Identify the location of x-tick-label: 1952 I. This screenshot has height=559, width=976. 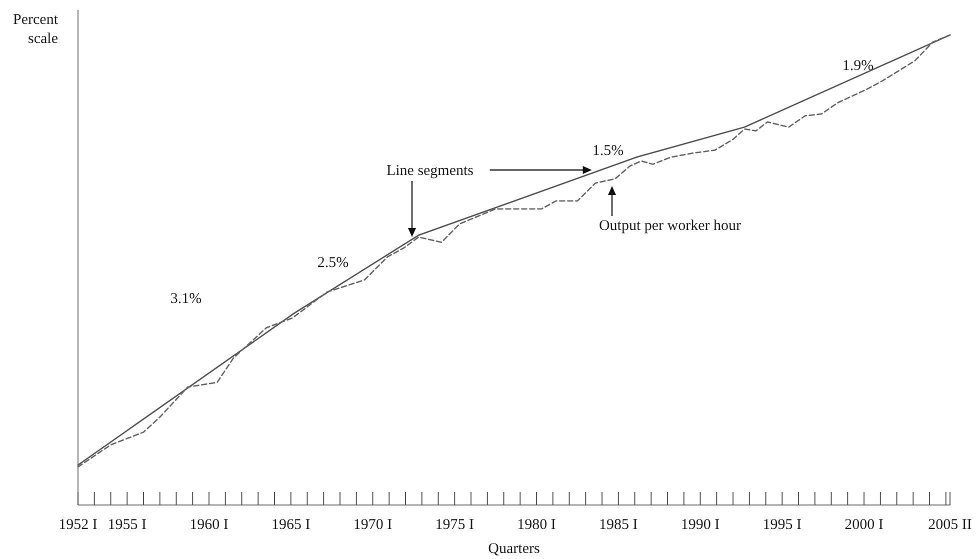
(78, 525).